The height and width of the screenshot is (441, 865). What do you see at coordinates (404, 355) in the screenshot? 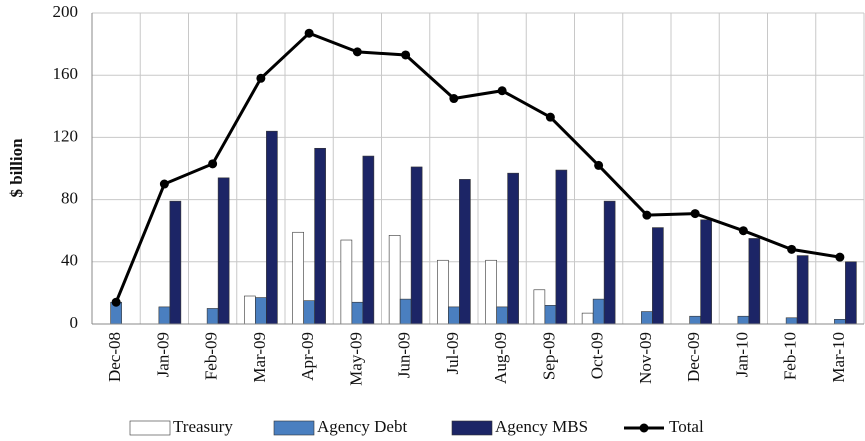
I see `x-tick-label: Jun-09` at bounding box center [404, 355].